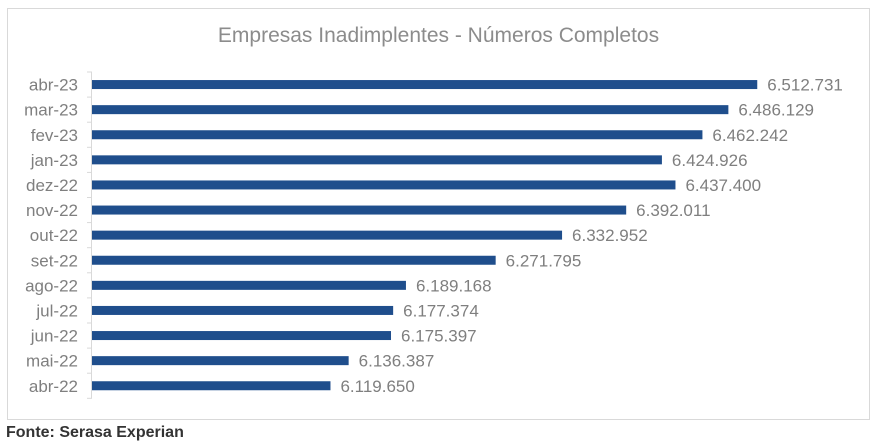 This screenshot has width=877, height=448. Describe the element at coordinates (805, 85) in the screenshot. I see `data-label: 6.512.731` at that location.